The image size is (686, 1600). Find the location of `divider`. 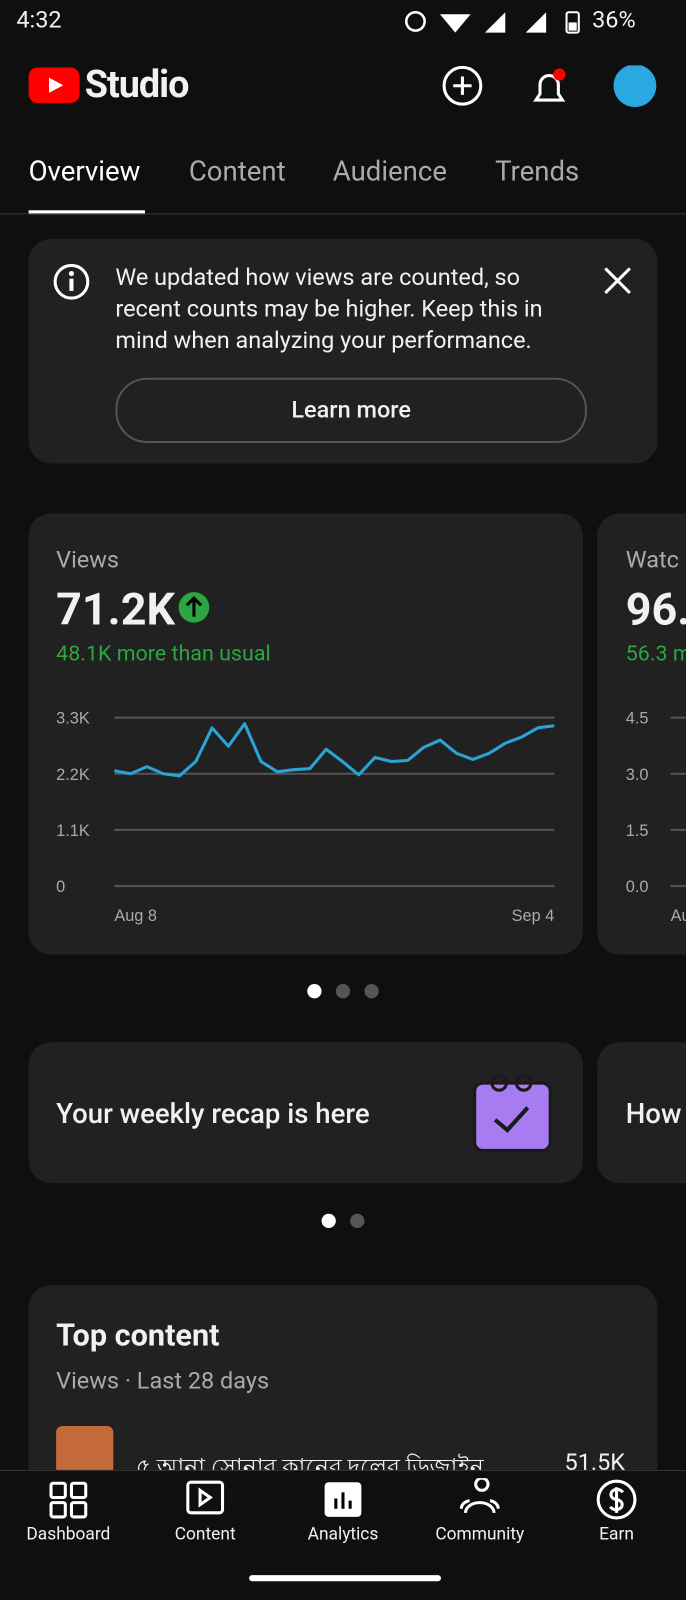

divider is located at coordinates (343, 214).